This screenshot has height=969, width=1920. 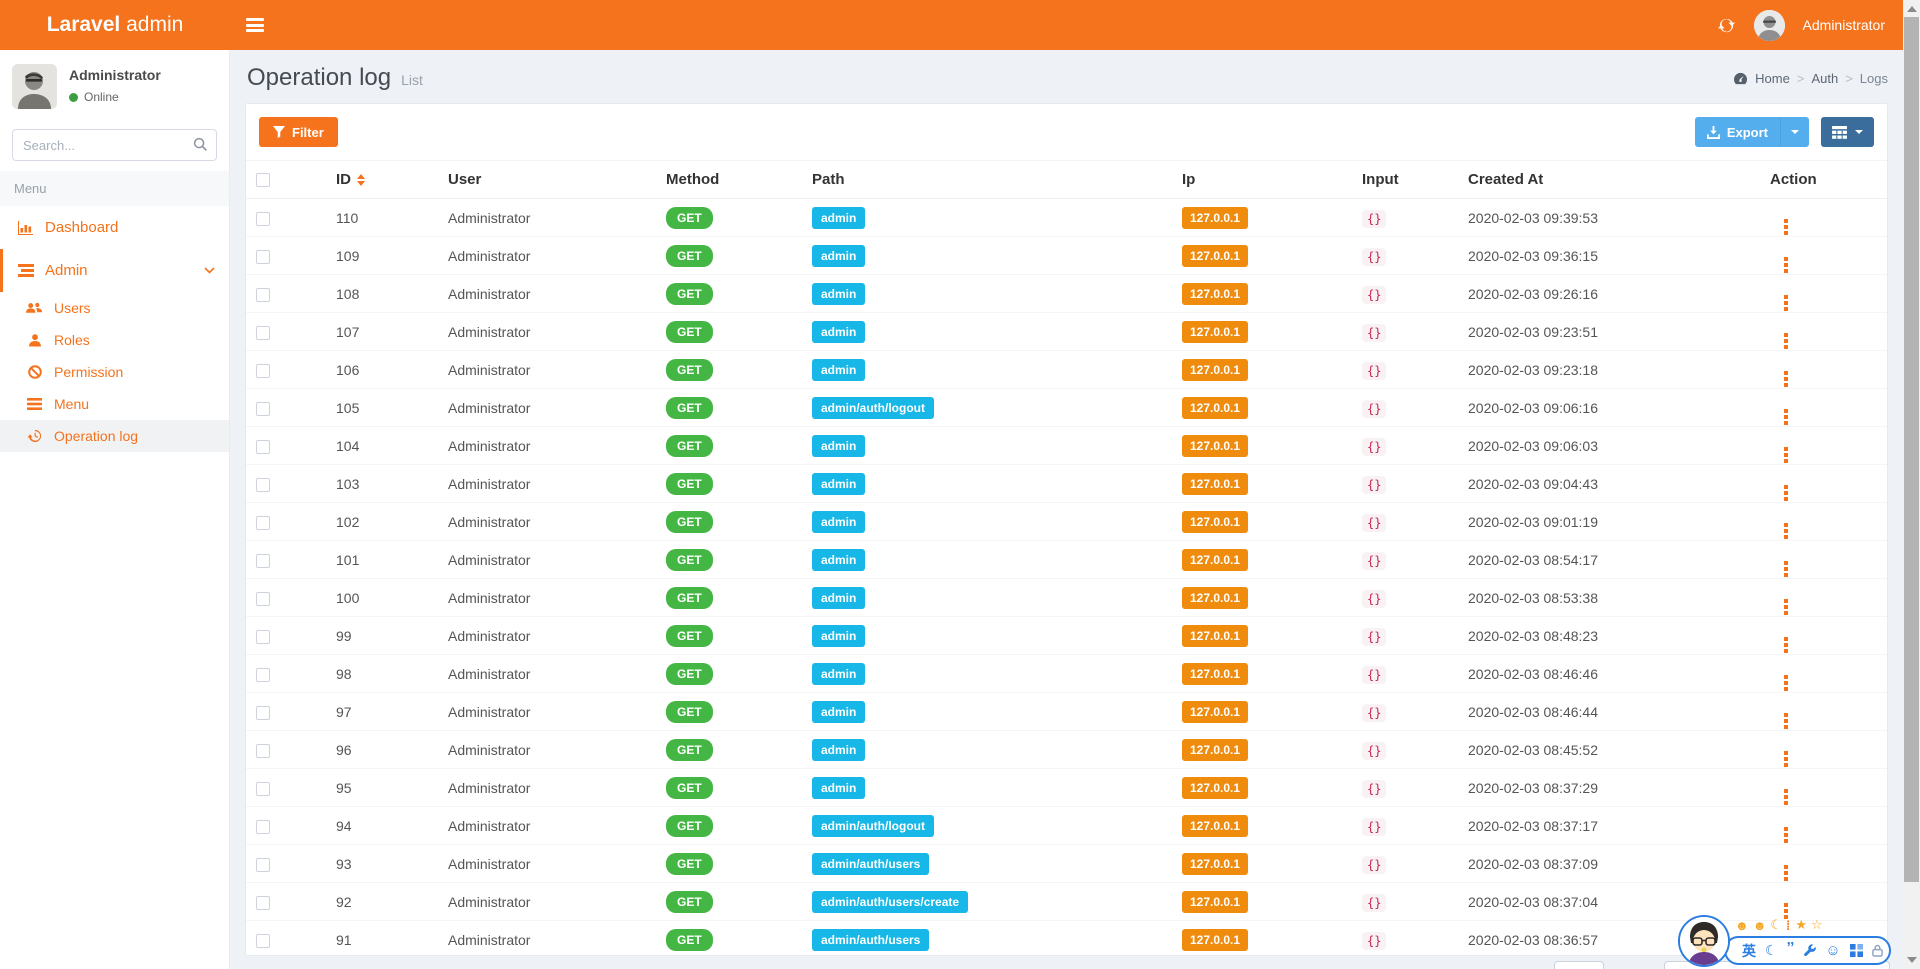 I want to click on scroll-down-arrow, so click(x=1912, y=960).